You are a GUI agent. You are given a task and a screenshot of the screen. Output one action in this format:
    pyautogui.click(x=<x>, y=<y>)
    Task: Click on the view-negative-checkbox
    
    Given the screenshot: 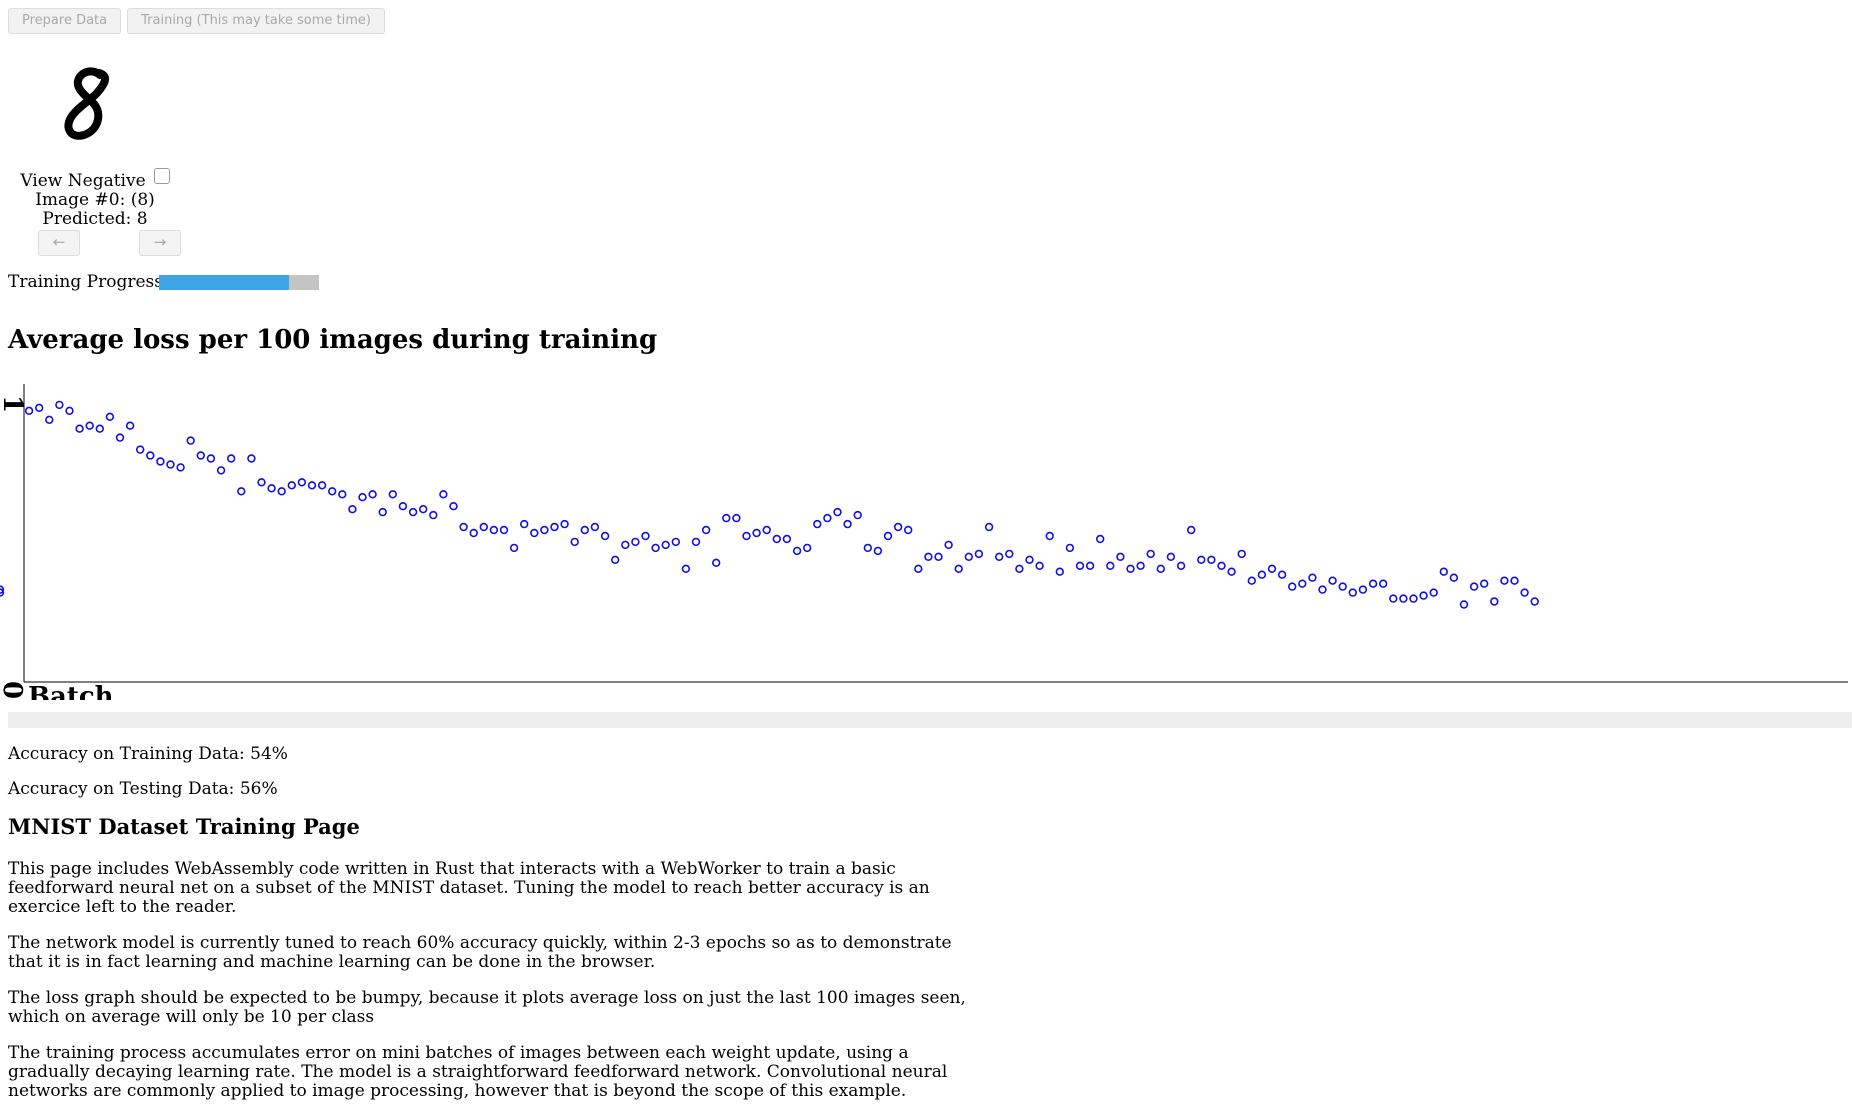 What is the action you would take?
    pyautogui.click(x=161, y=176)
    